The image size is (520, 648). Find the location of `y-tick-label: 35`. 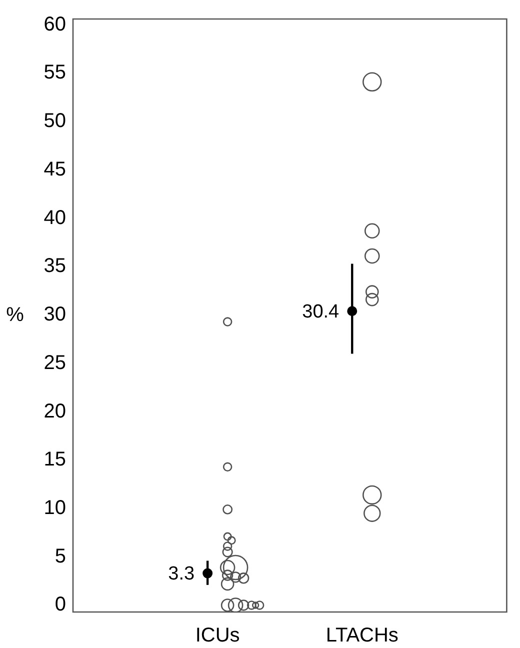

y-tick-label: 35 is located at coordinates (55, 266).